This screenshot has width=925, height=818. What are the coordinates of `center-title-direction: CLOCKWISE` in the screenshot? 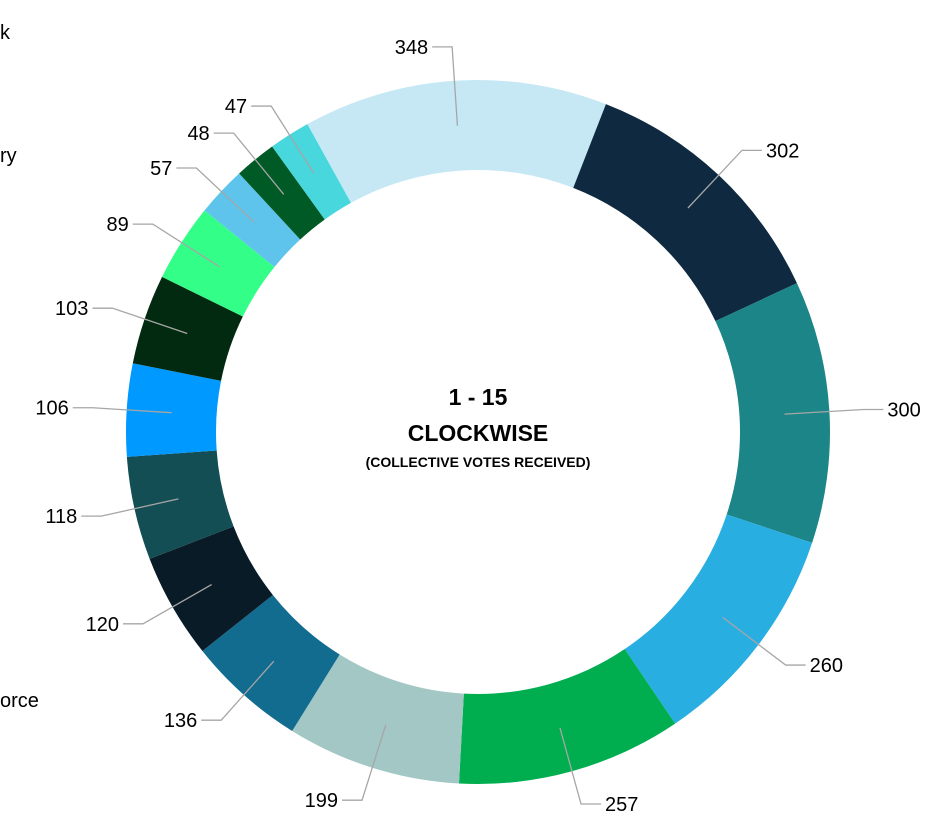 It's located at (478, 433).